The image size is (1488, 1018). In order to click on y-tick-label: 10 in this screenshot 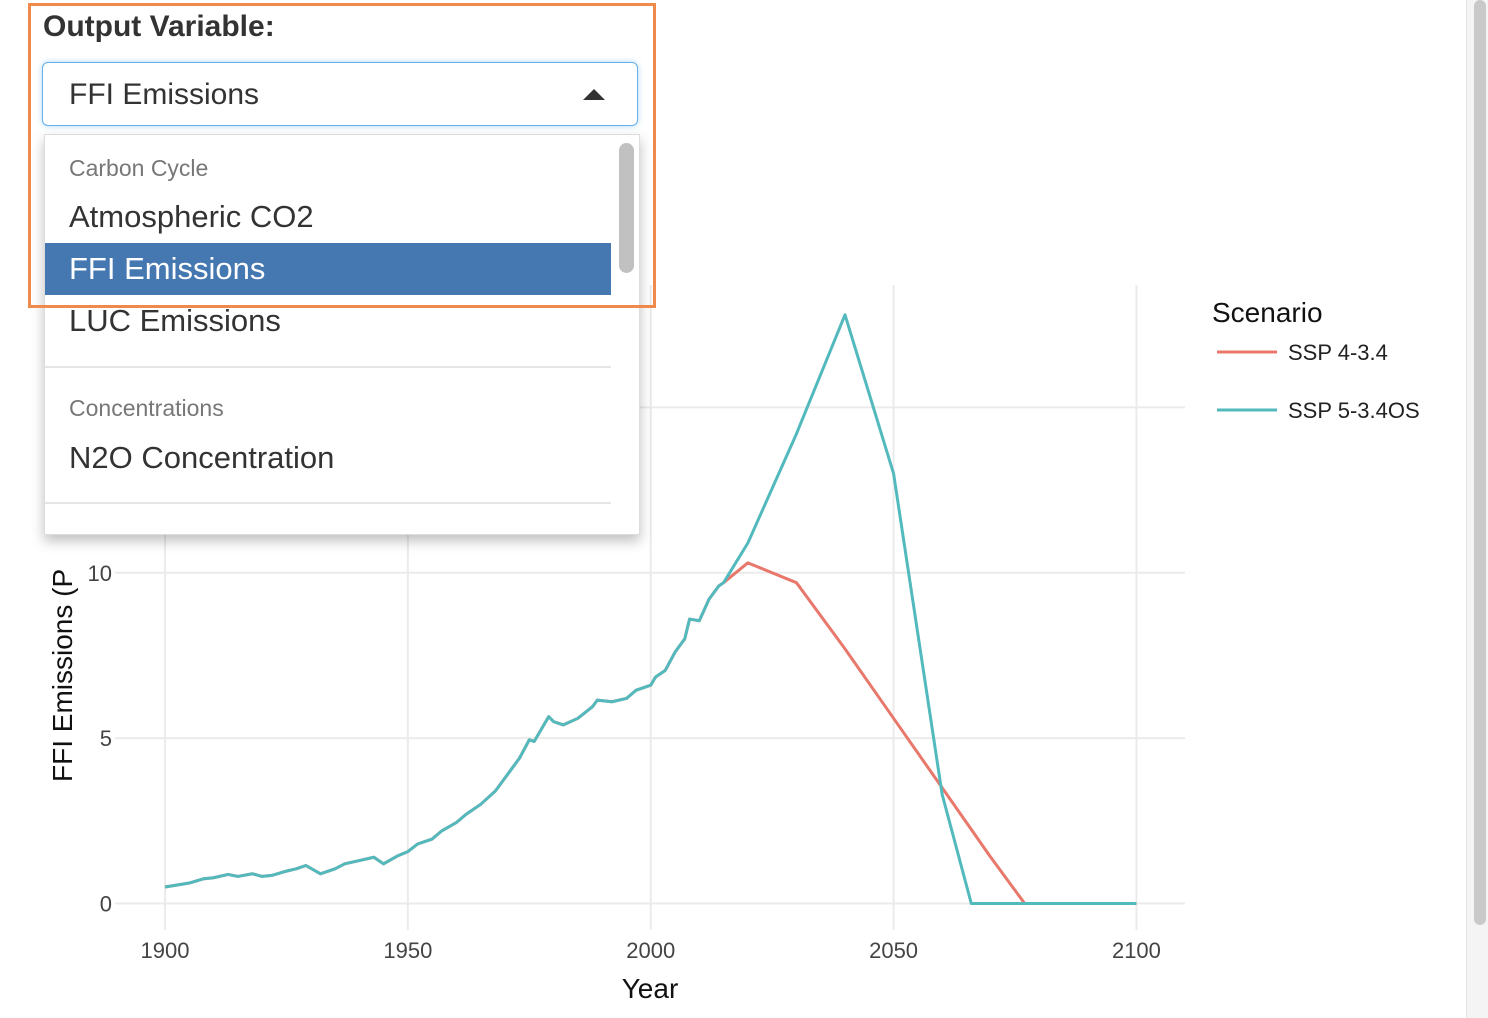, I will do `click(100, 573)`.